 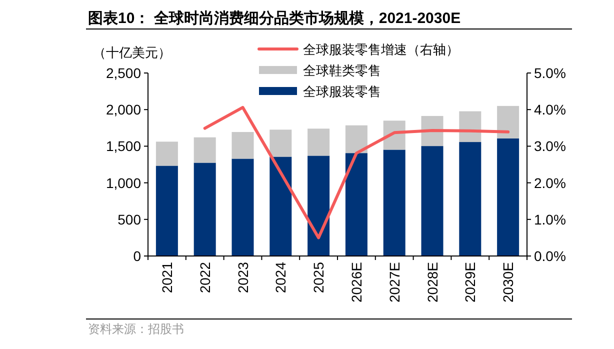 I want to click on y2-tick-label: 4.0%, so click(x=550, y=110).